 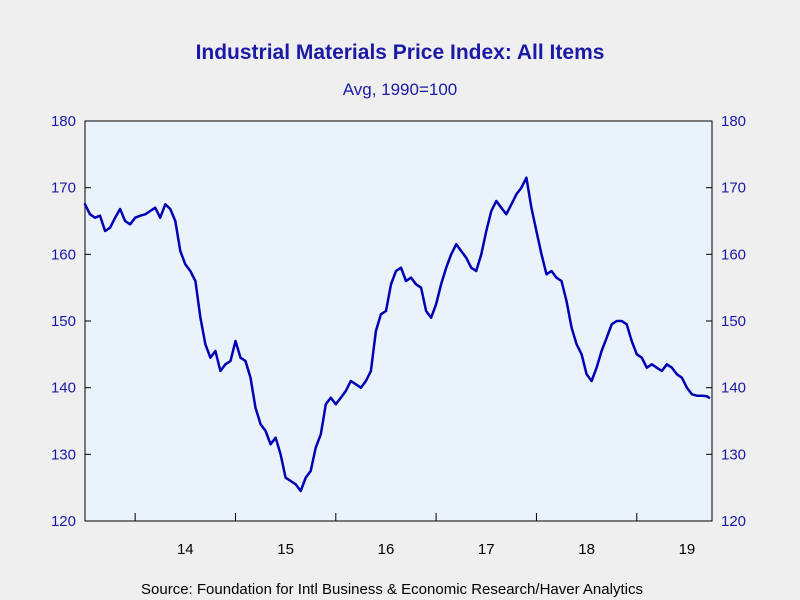 I want to click on y-tick-label-right: 170, so click(x=733, y=188).